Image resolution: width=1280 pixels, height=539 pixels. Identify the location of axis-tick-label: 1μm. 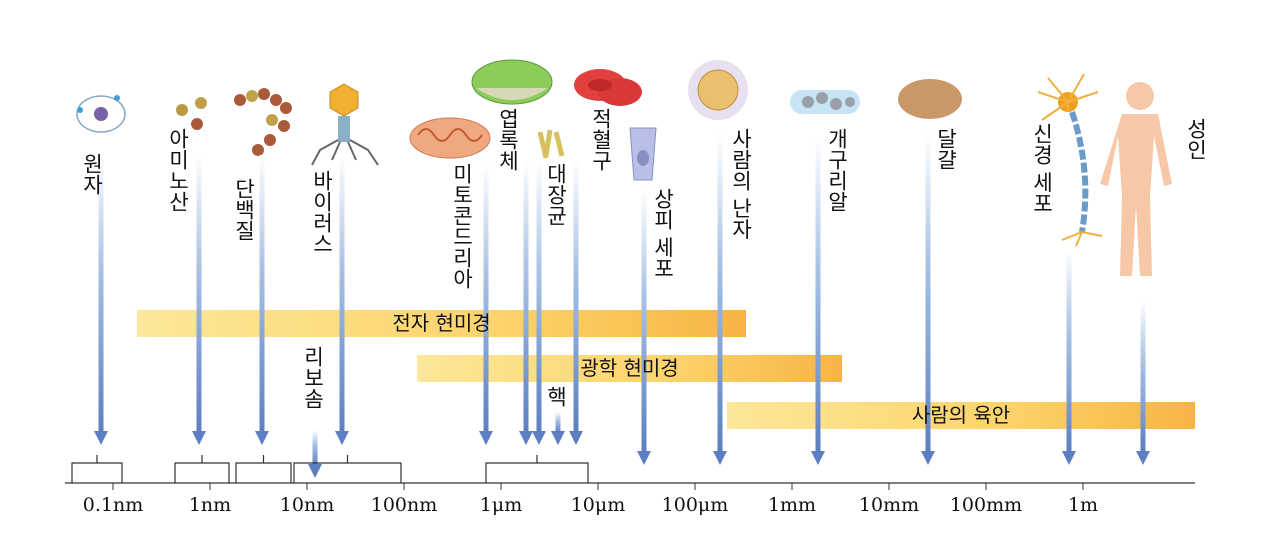
(501, 505).